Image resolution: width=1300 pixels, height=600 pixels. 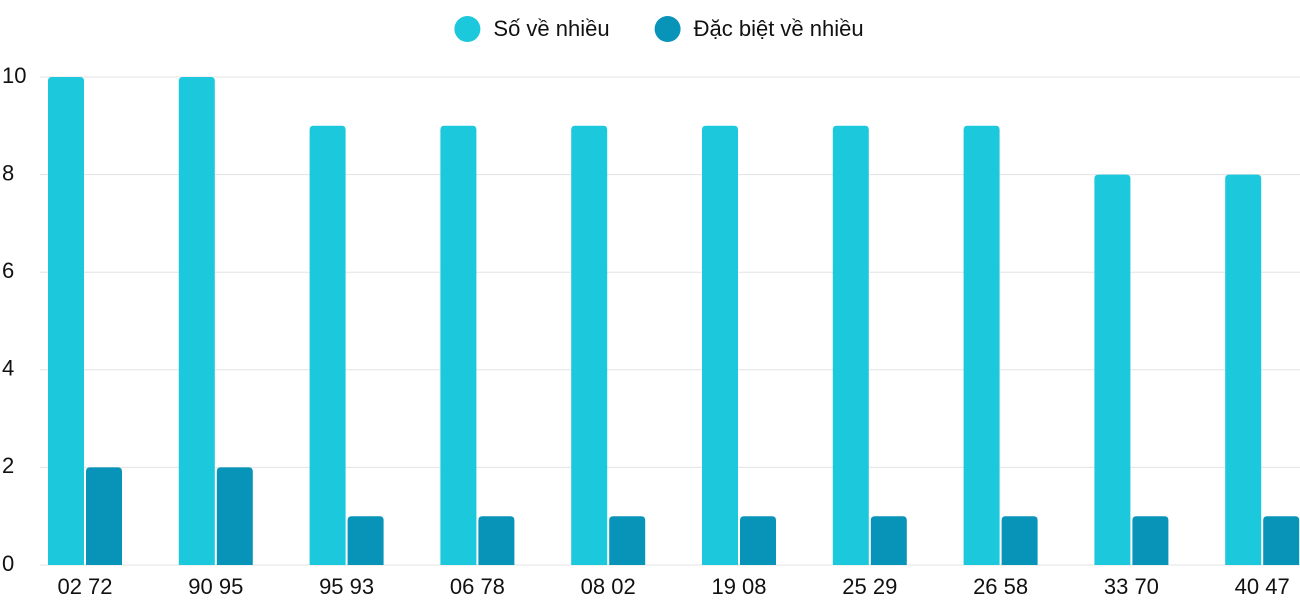 I want to click on x-tick-label: 19 08, so click(x=738, y=586).